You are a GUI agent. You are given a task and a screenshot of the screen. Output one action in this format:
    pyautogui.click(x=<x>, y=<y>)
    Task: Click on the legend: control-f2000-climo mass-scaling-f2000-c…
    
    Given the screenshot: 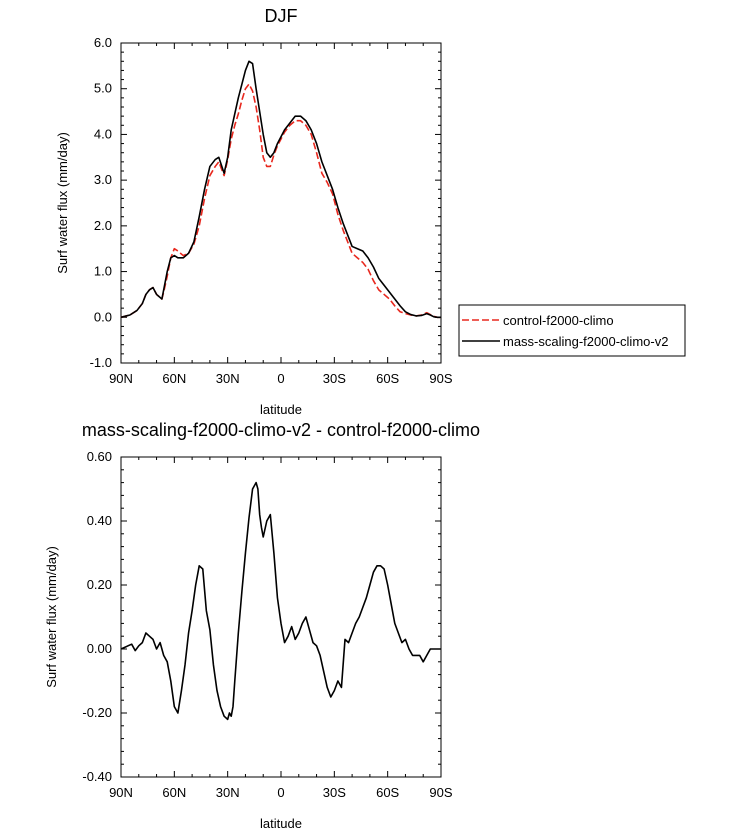 What is the action you would take?
    pyautogui.click(x=572, y=330)
    